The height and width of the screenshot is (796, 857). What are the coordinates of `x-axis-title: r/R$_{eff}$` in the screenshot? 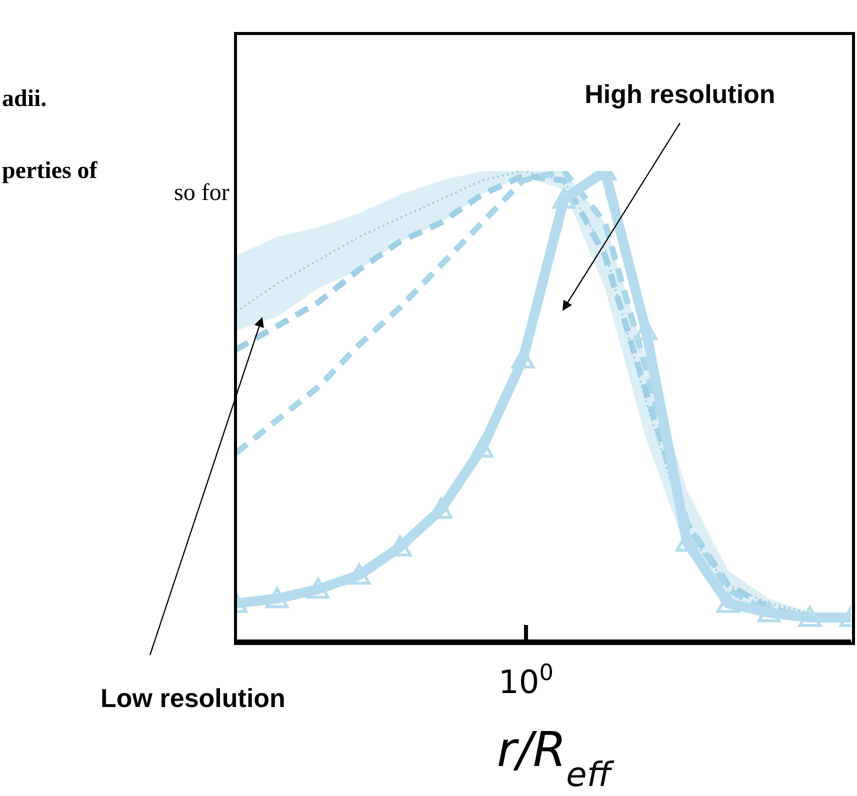 It's located at (555, 758).